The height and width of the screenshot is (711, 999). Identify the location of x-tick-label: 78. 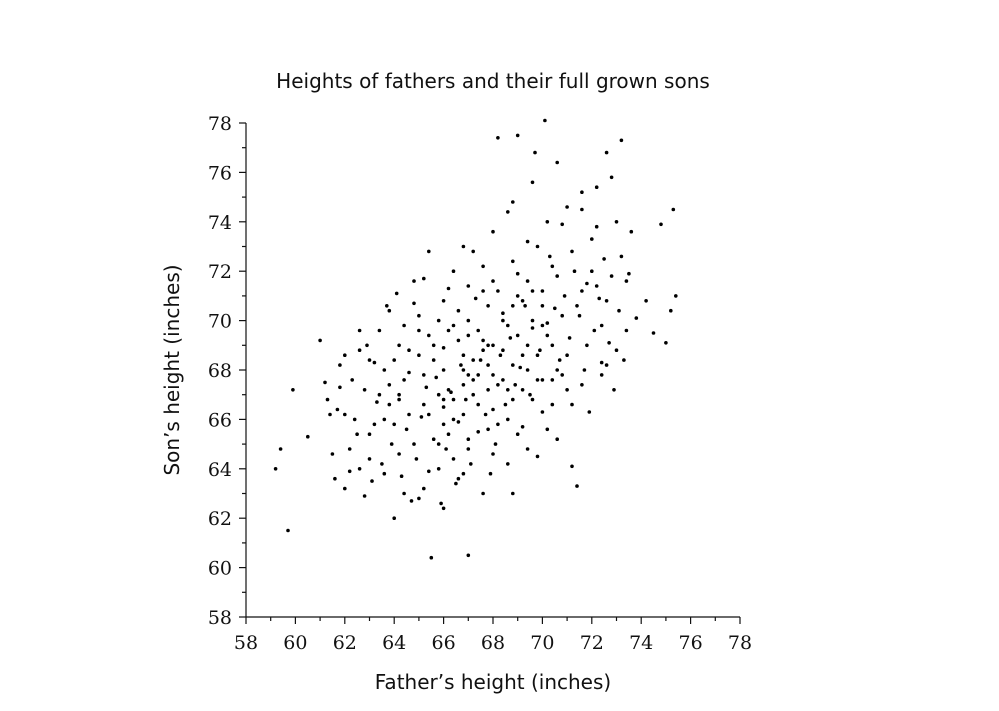
(740, 643).